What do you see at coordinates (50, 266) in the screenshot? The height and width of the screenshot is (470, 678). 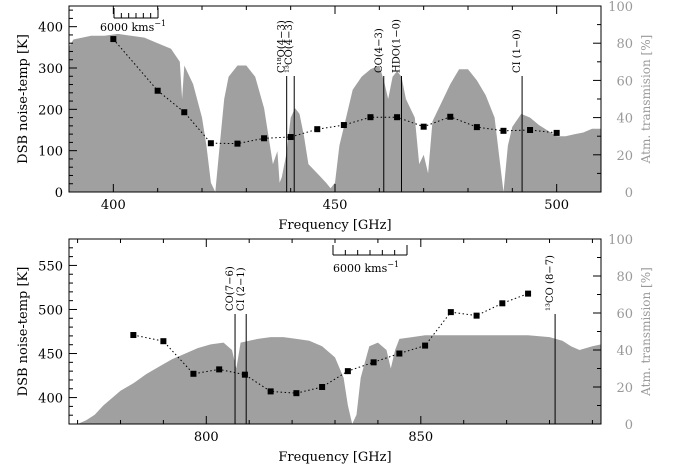 I see `y-tick-label: 550` at bounding box center [50, 266].